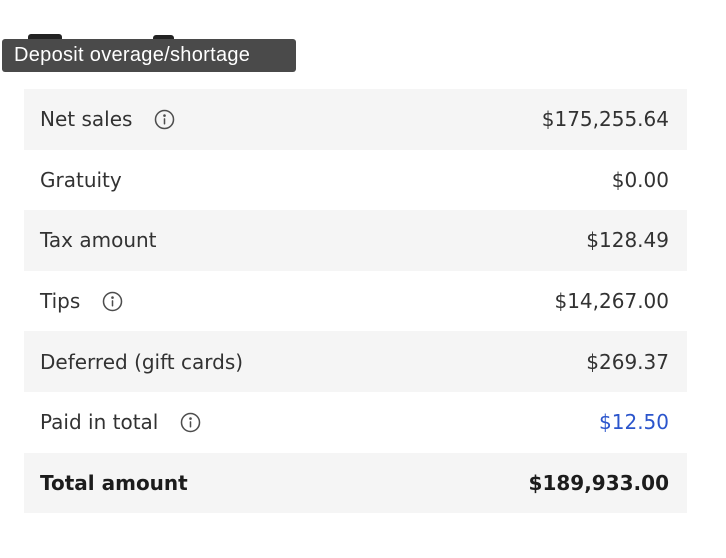 The width and height of the screenshot is (726, 558). I want to click on row-label: Gratuity, so click(81, 179).